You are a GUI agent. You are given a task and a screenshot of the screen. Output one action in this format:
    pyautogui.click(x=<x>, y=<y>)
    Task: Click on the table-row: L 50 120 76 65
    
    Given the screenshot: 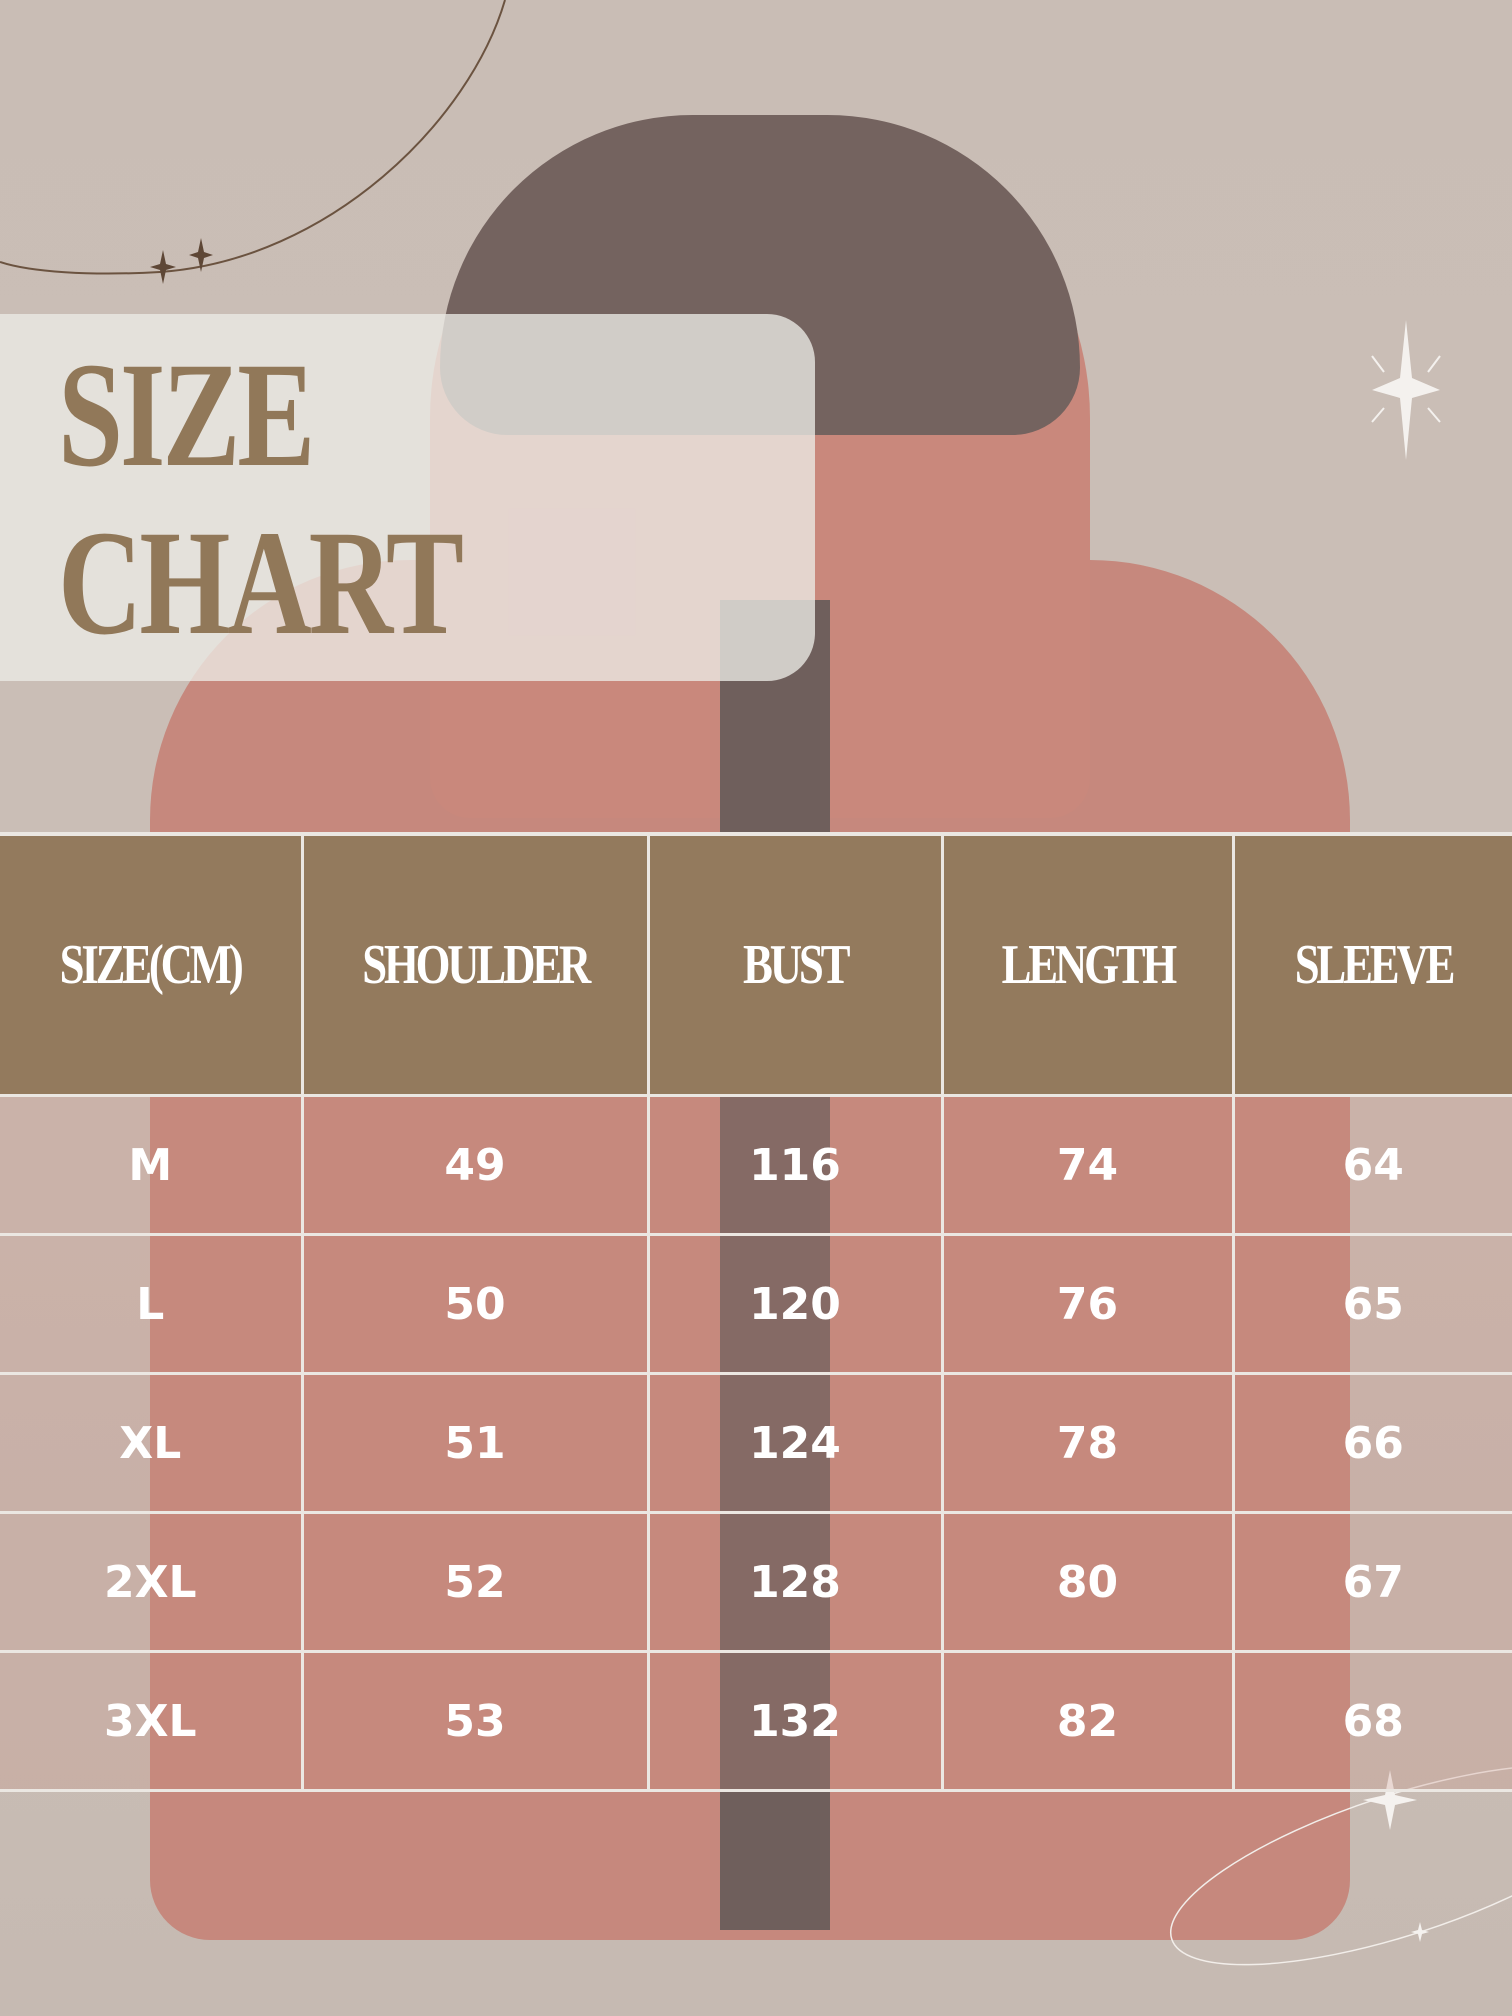 What is the action you would take?
    pyautogui.click(x=756, y=1304)
    